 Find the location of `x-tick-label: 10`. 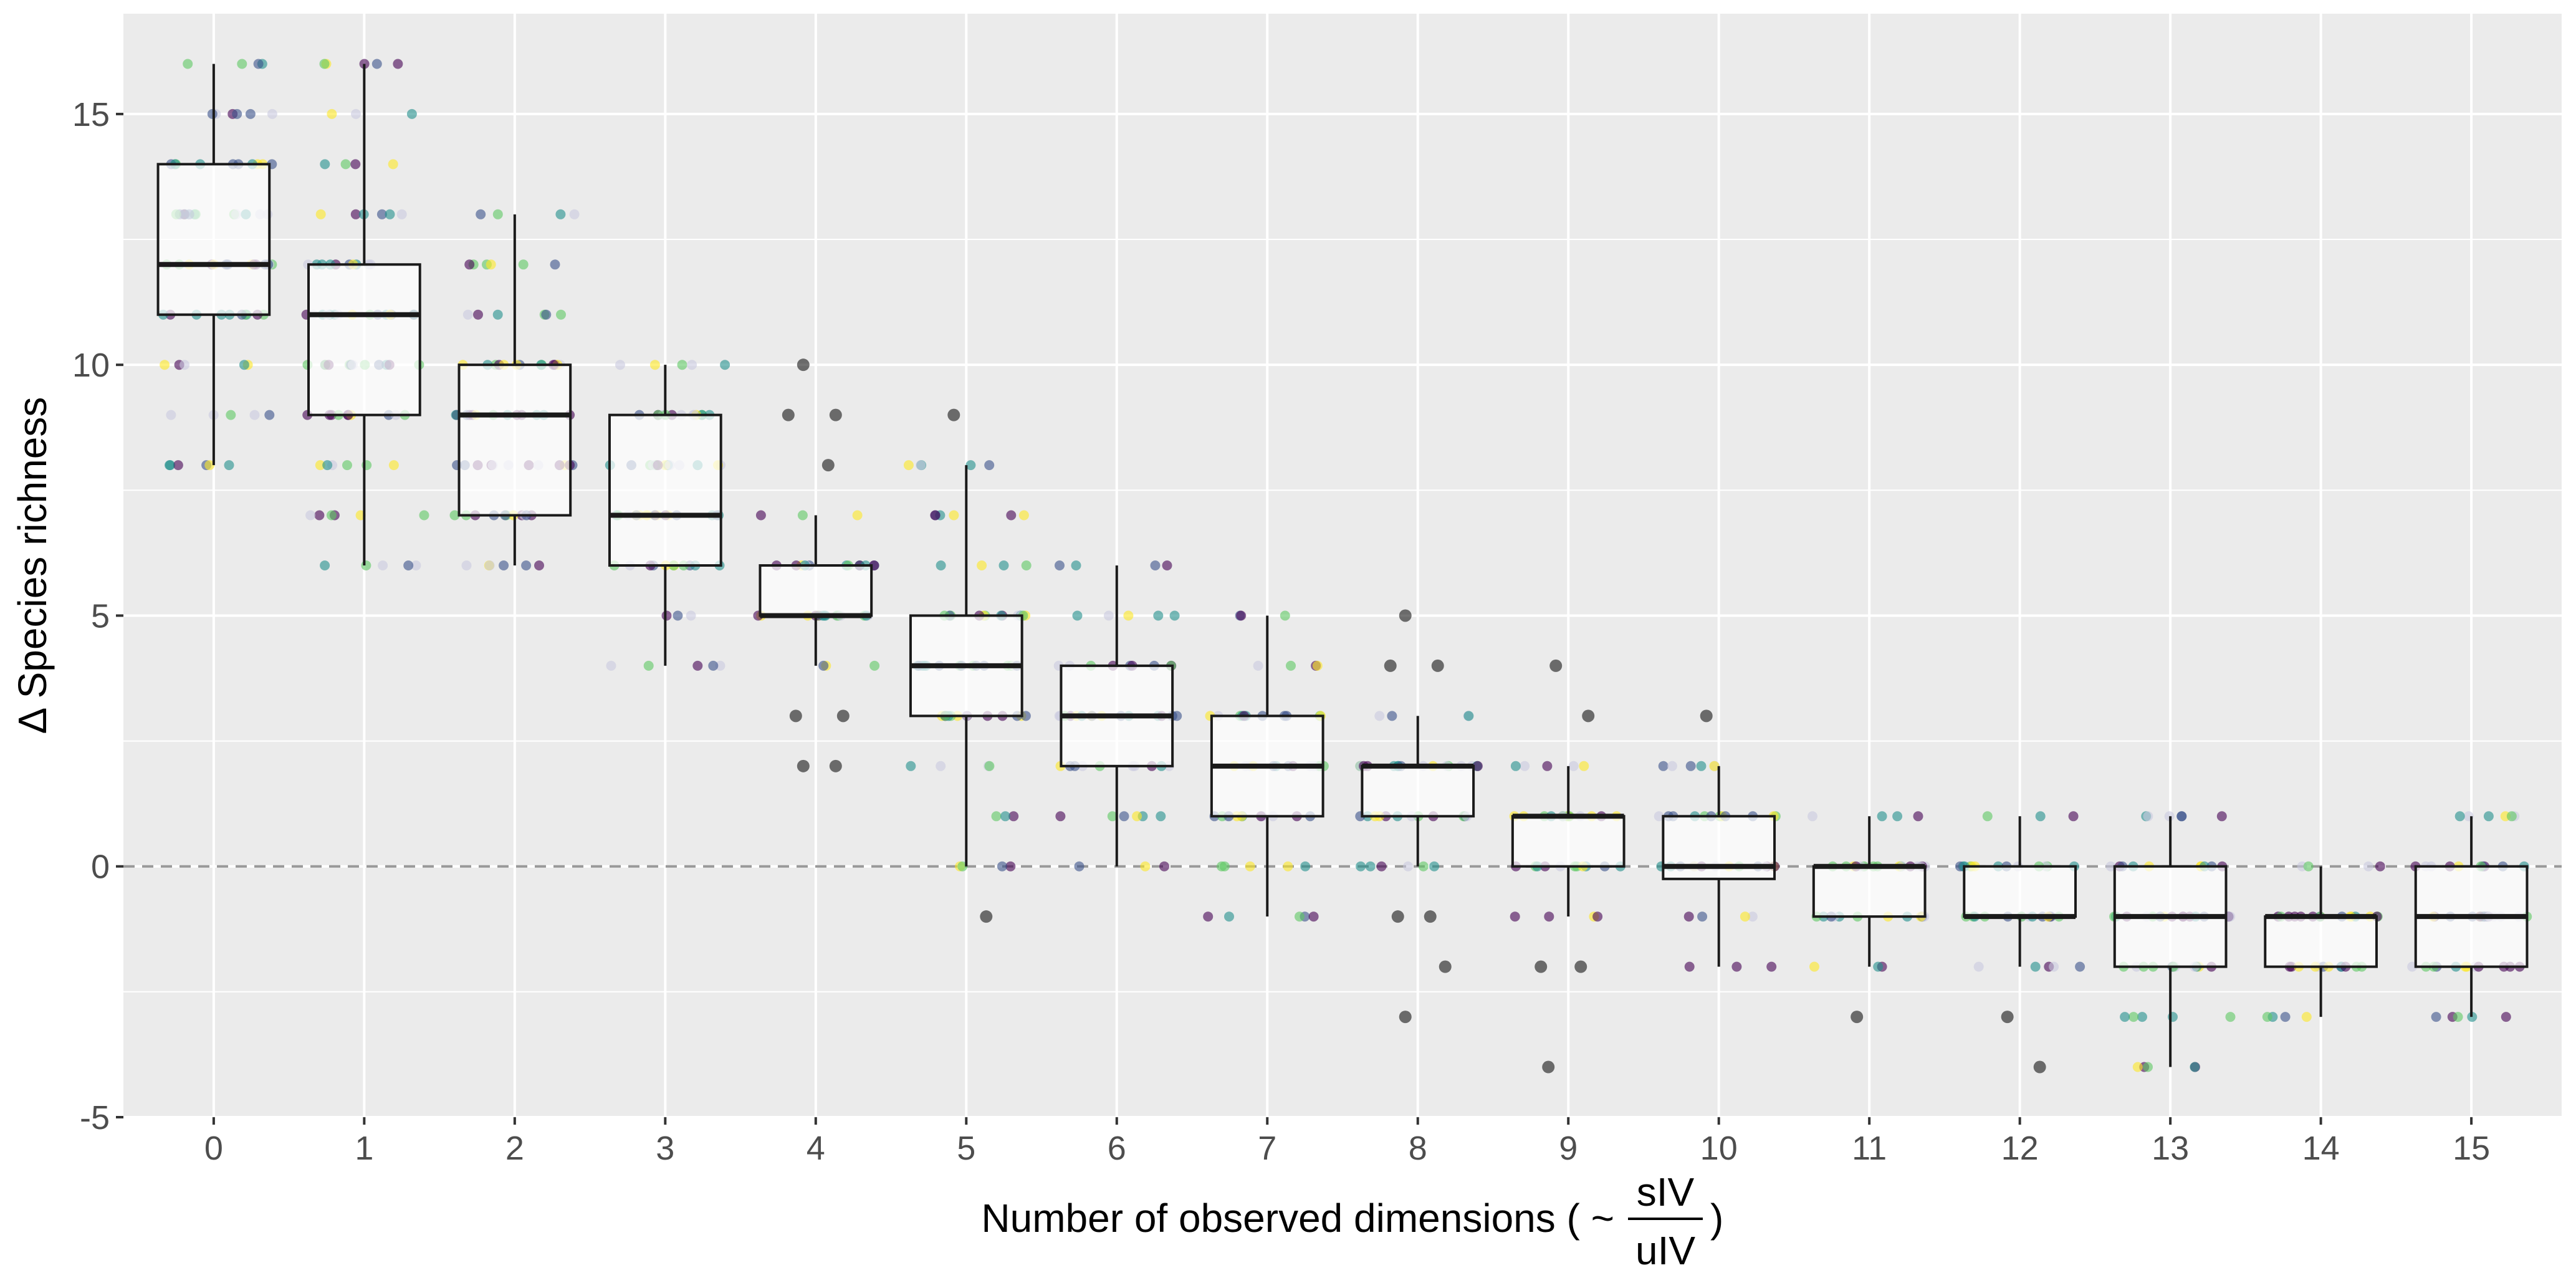

x-tick-label: 10 is located at coordinates (1719, 1148).